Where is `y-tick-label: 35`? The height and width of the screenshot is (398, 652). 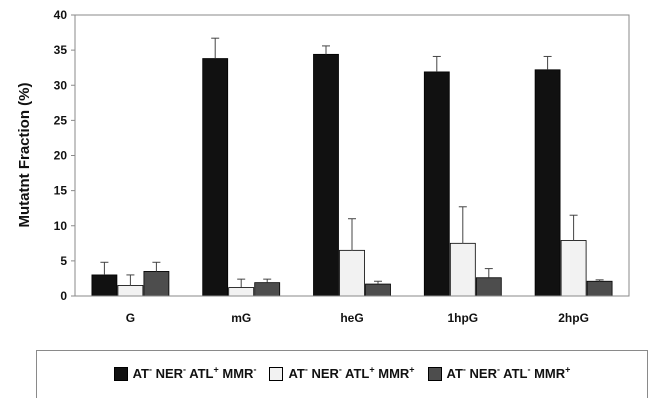
y-tick-label: 35 is located at coordinates (61, 50).